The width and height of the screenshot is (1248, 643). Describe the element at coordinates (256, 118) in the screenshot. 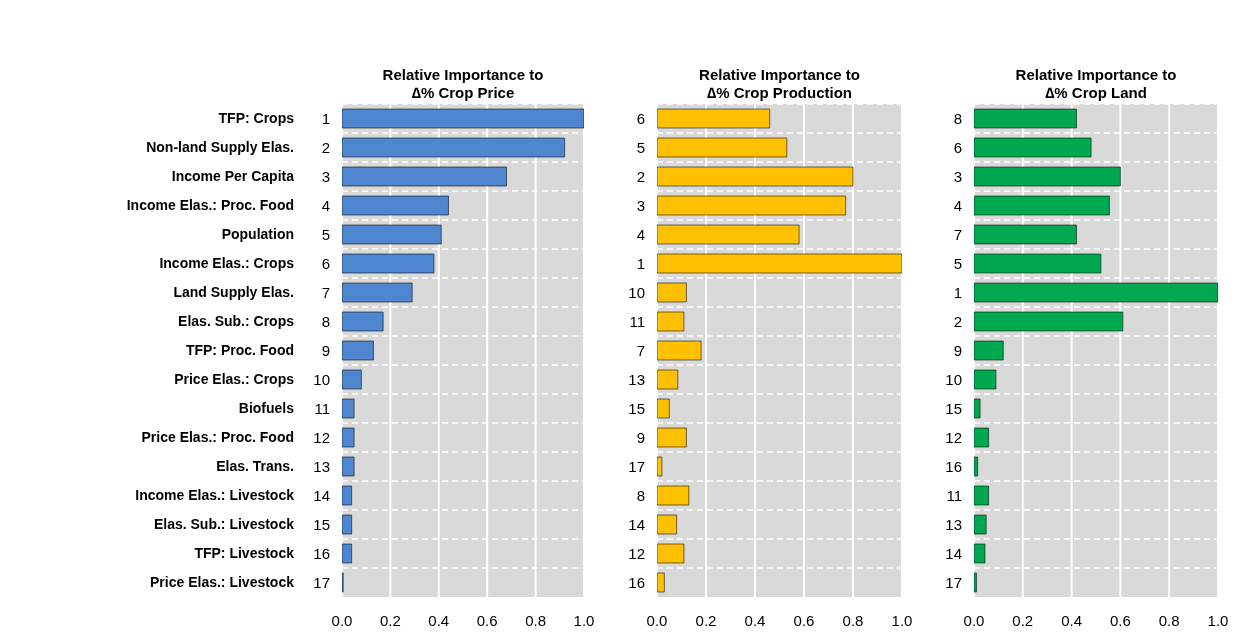

I see `y-tick-label: TFP: Crops` at that location.